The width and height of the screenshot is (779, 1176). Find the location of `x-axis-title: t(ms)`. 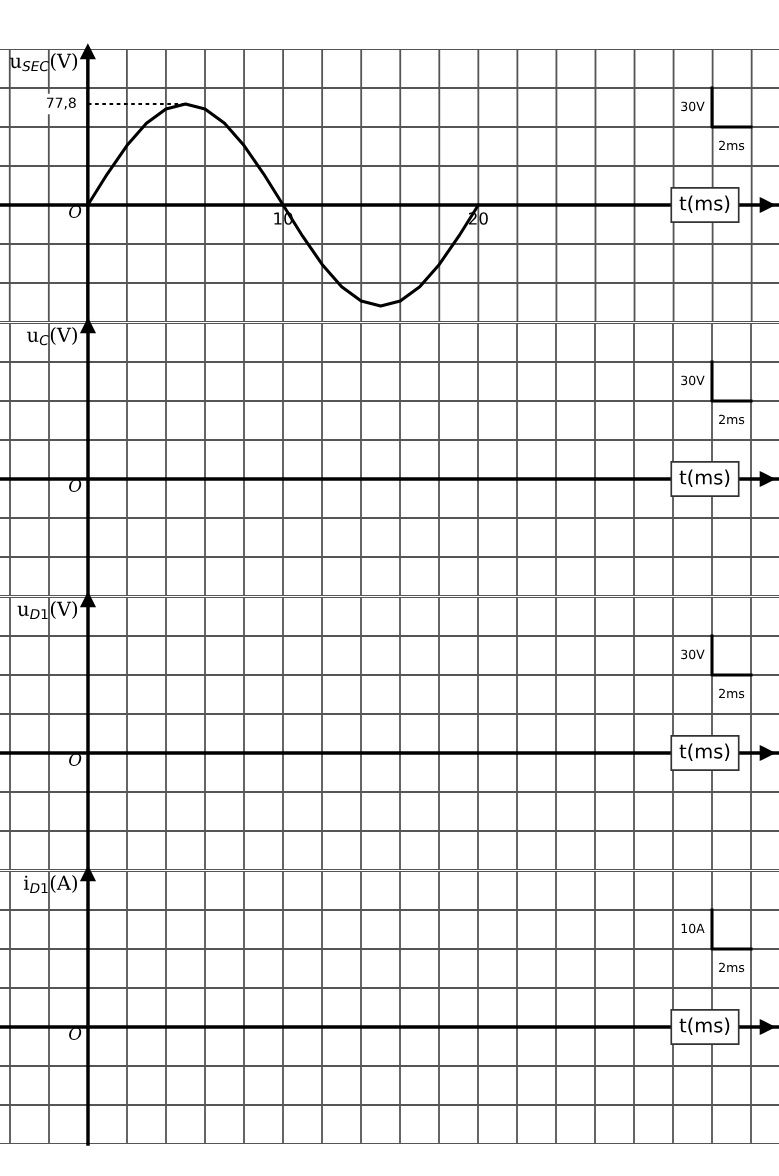

x-axis-title: t(ms) is located at coordinates (704, 204).